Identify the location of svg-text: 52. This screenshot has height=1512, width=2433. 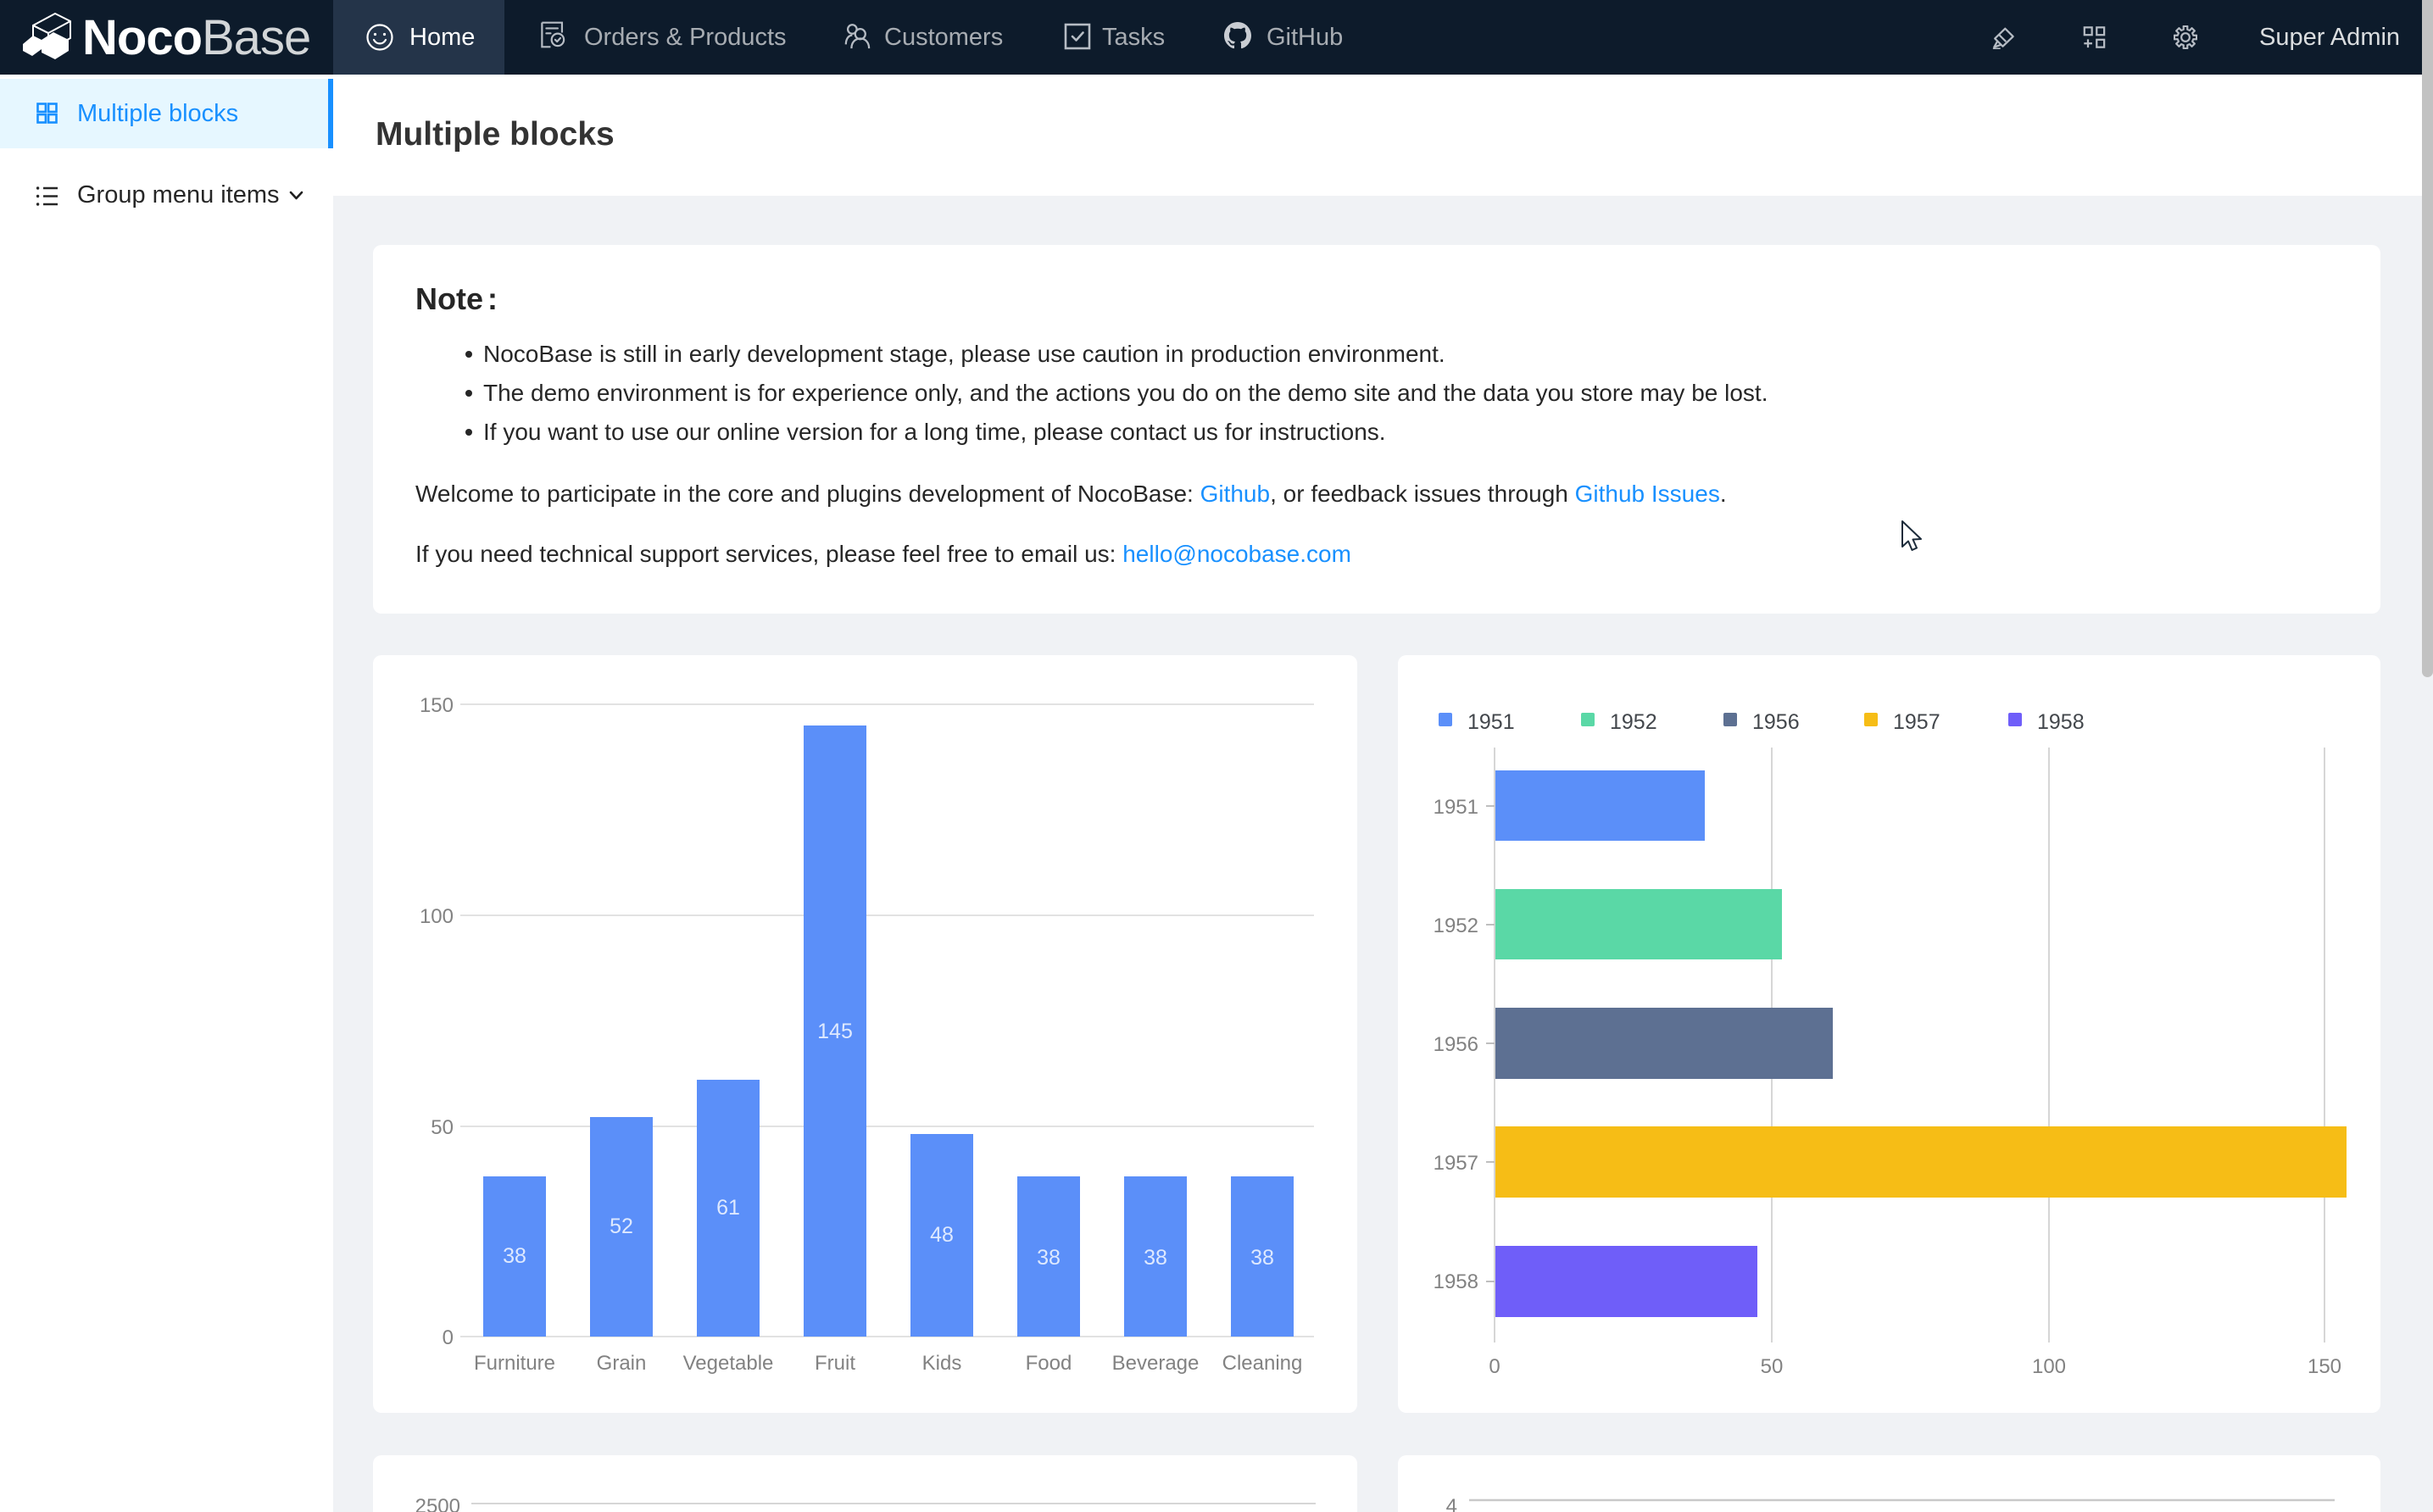
(622, 1227).